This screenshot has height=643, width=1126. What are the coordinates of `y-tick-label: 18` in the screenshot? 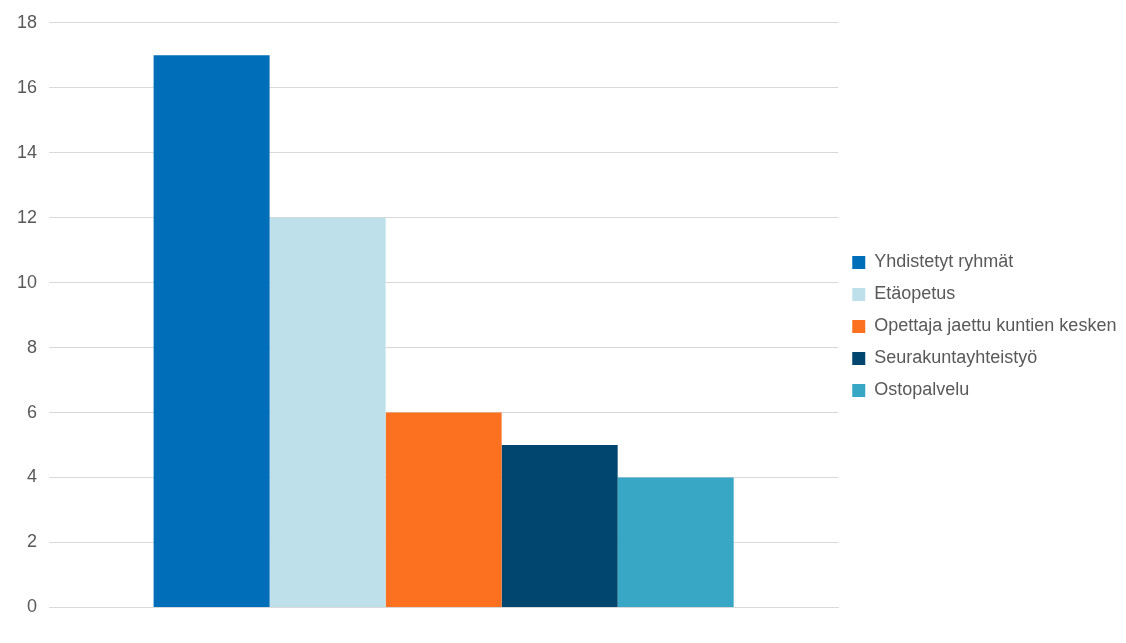 It's located at (27, 21).